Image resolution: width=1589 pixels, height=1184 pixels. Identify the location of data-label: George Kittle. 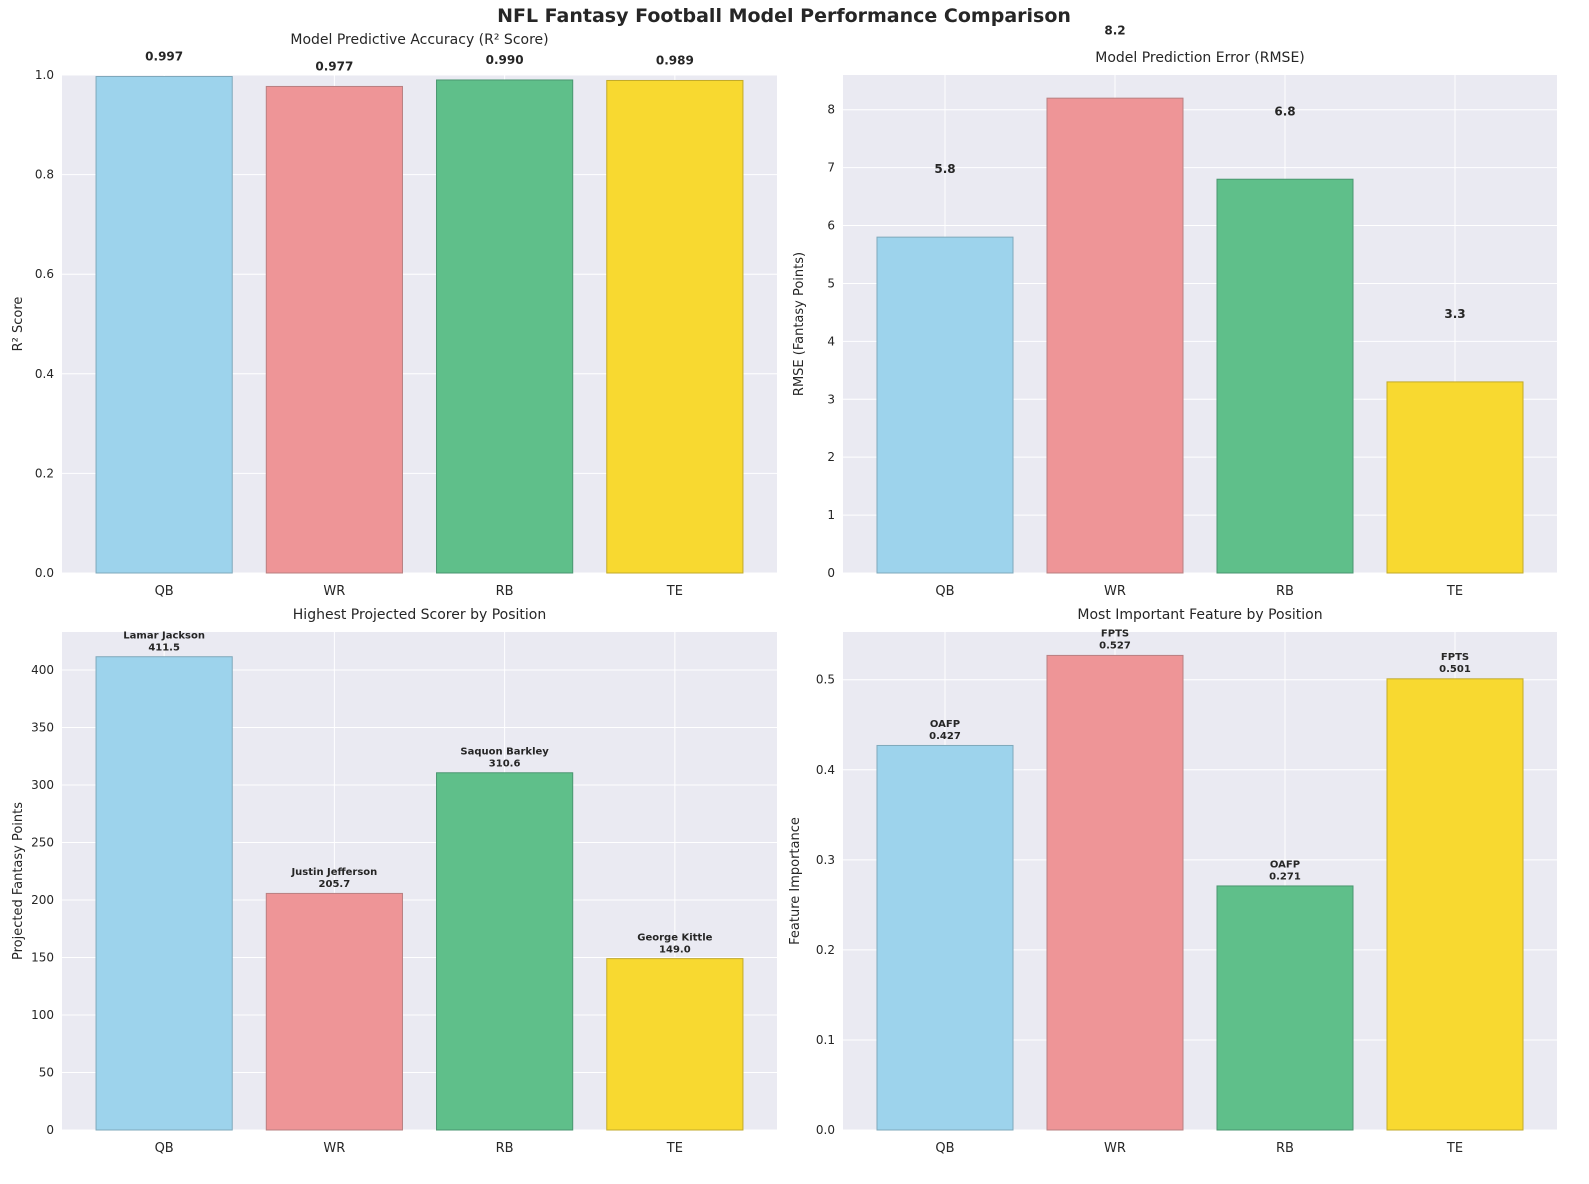
(674, 937).